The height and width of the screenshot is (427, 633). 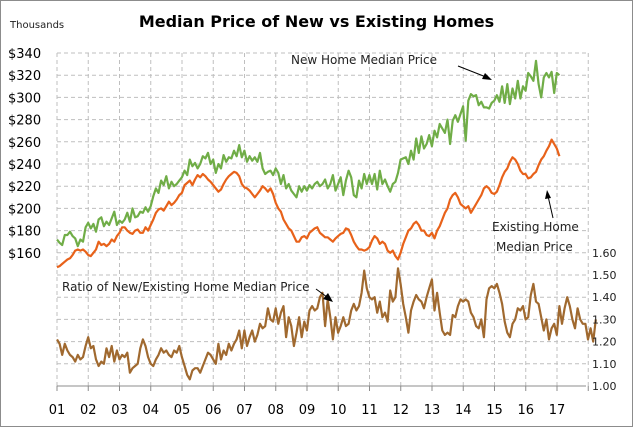 I want to click on chart-title: Median Price of New vs Existing Homes, so click(x=316, y=21).